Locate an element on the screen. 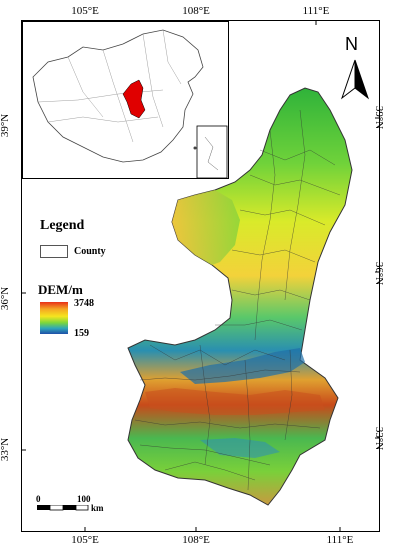 The height and width of the screenshot is (550, 405). lon-label-top-108: 108°E is located at coordinates (196, 11).